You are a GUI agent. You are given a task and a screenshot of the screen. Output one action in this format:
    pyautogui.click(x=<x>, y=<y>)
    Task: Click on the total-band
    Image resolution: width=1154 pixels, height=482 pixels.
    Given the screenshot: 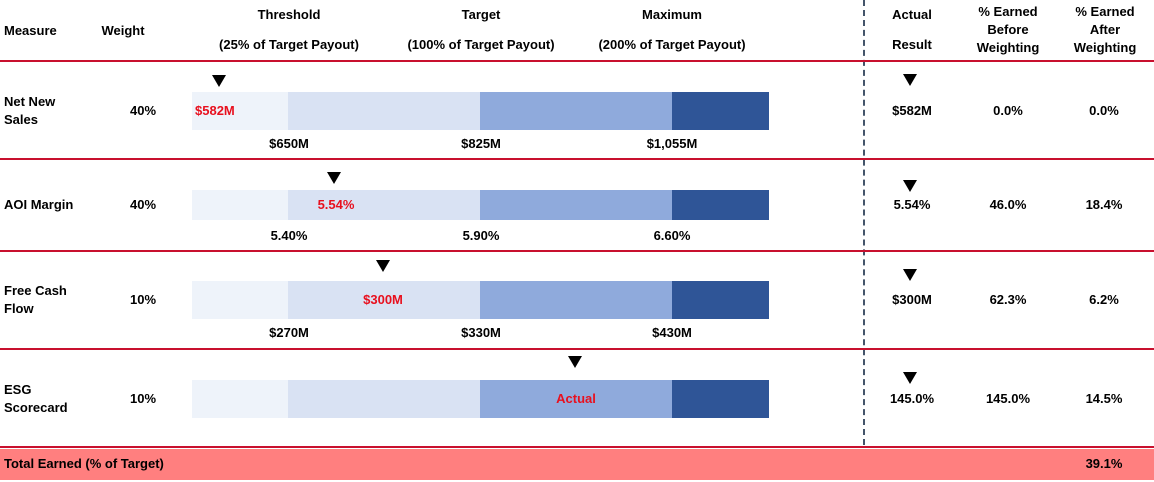 What is the action you would take?
    pyautogui.click(x=577, y=464)
    